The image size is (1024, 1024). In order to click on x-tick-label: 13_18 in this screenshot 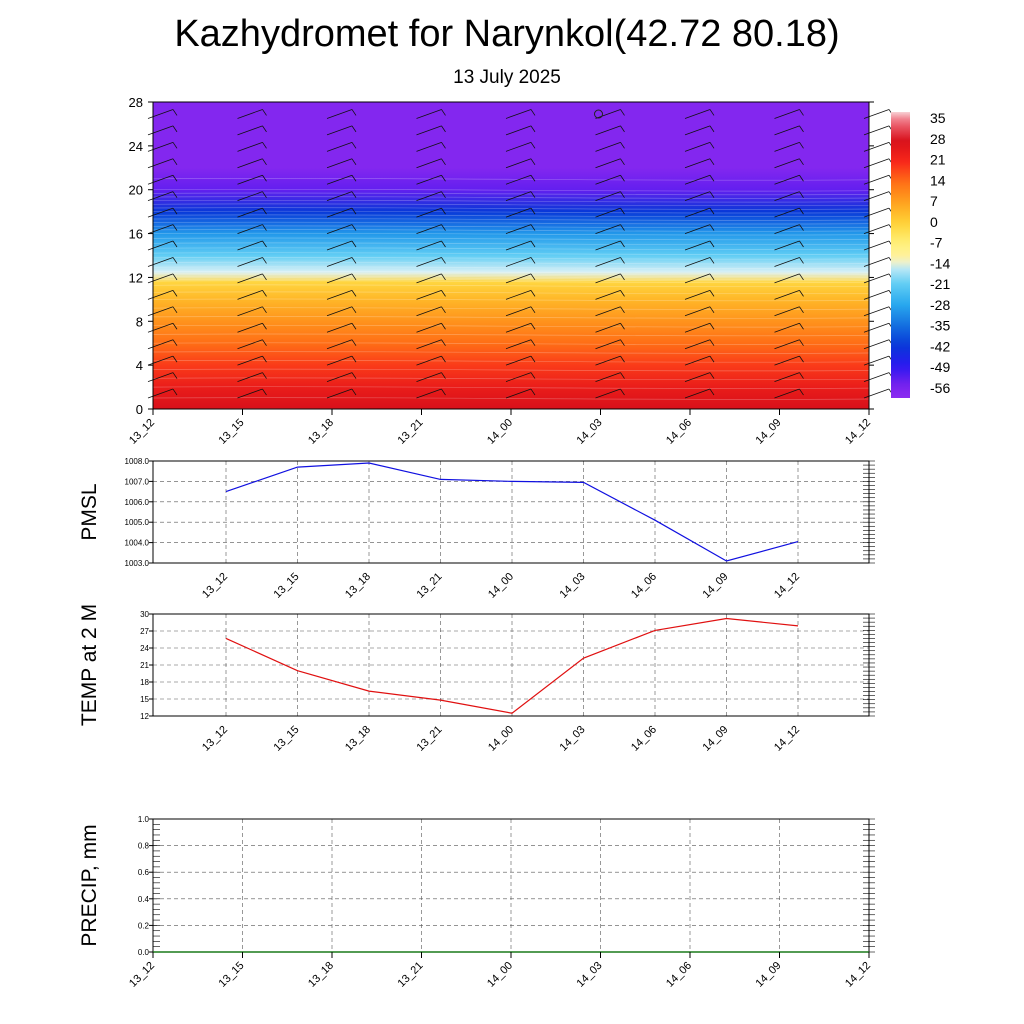, I will do `click(321, 975)`.